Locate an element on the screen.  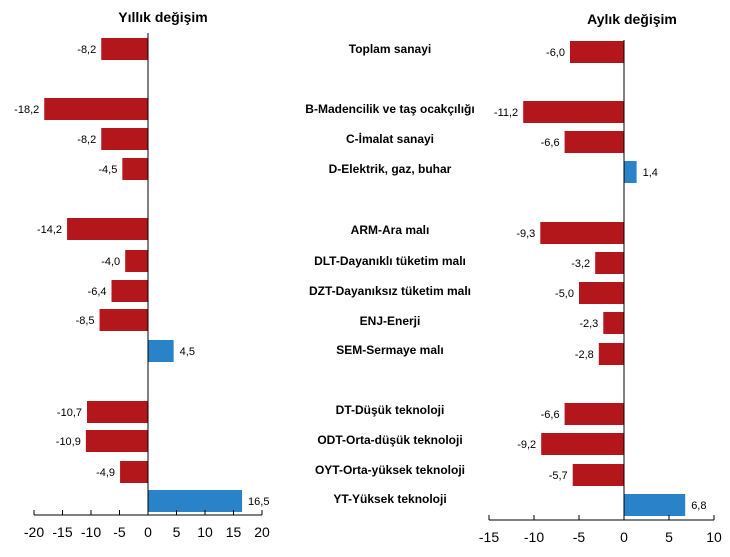
category-label: DLT-Dayanıklı tüketim malı is located at coordinates (390, 261).